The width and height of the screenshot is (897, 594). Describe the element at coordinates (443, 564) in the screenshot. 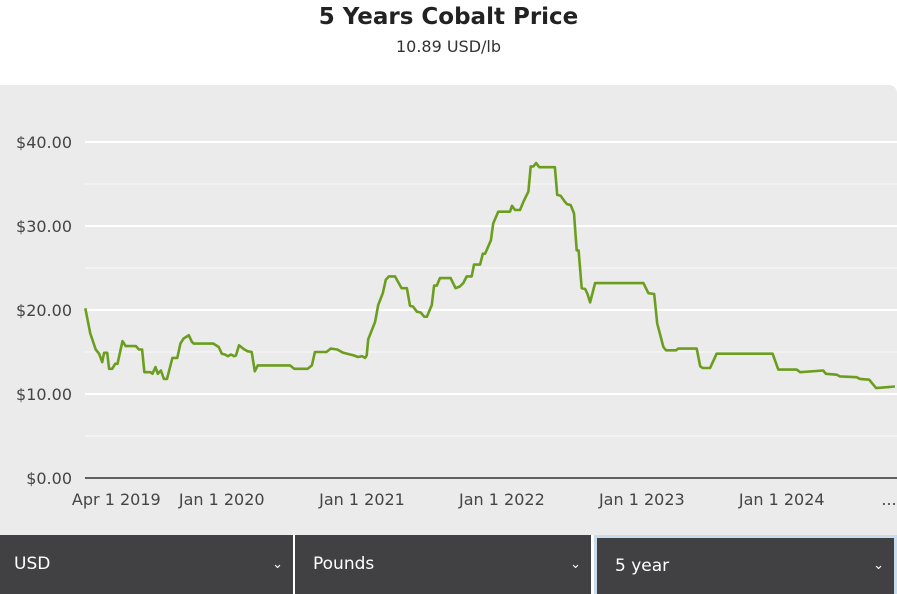

I see `unit-select: Pounds ⌄` at that location.